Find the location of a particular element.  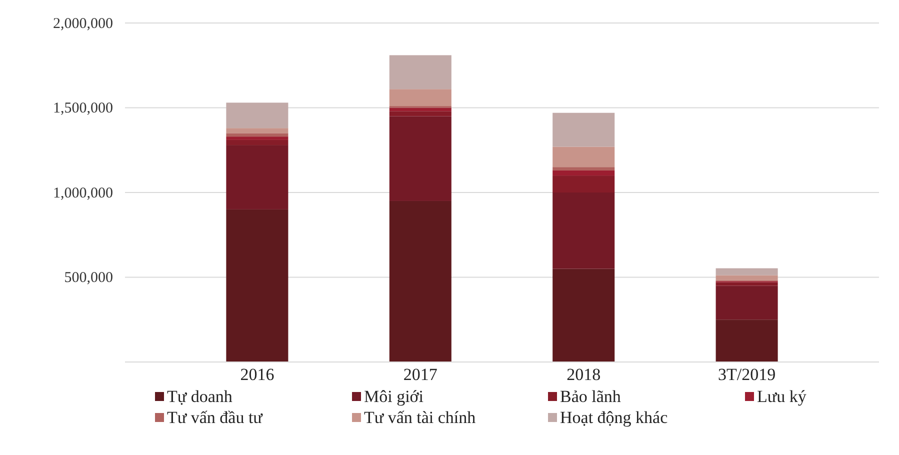

x-tick-label: 2016 is located at coordinates (257, 374).